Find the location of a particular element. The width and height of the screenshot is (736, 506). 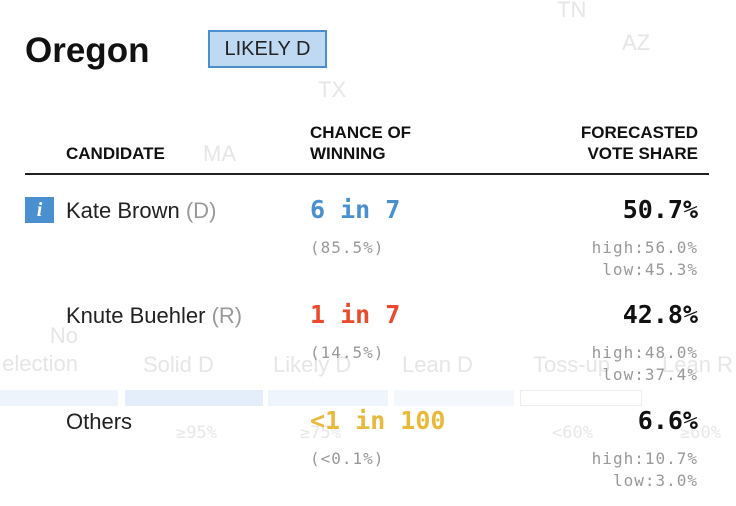

map-label: TN is located at coordinates (572, 11).